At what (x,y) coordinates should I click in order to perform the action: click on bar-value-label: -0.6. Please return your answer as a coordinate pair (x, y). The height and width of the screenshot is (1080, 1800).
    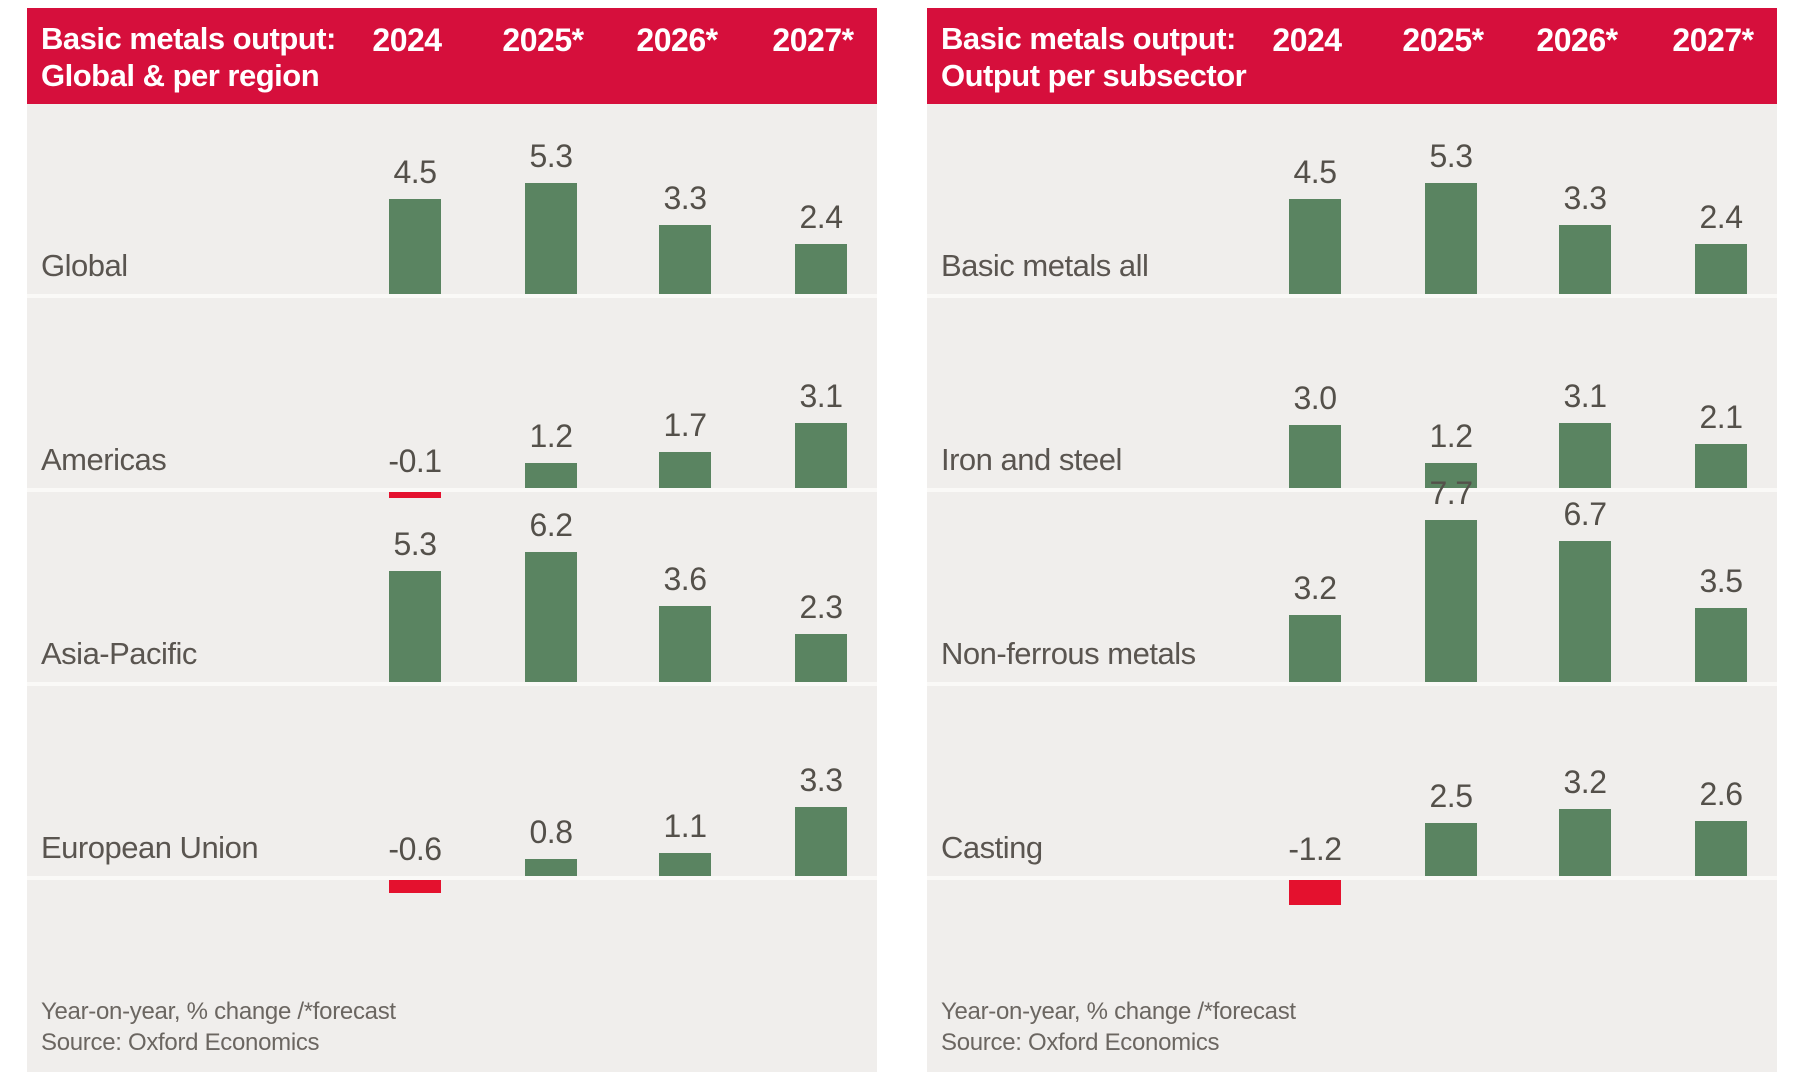
    Looking at the image, I should click on (415, 849).